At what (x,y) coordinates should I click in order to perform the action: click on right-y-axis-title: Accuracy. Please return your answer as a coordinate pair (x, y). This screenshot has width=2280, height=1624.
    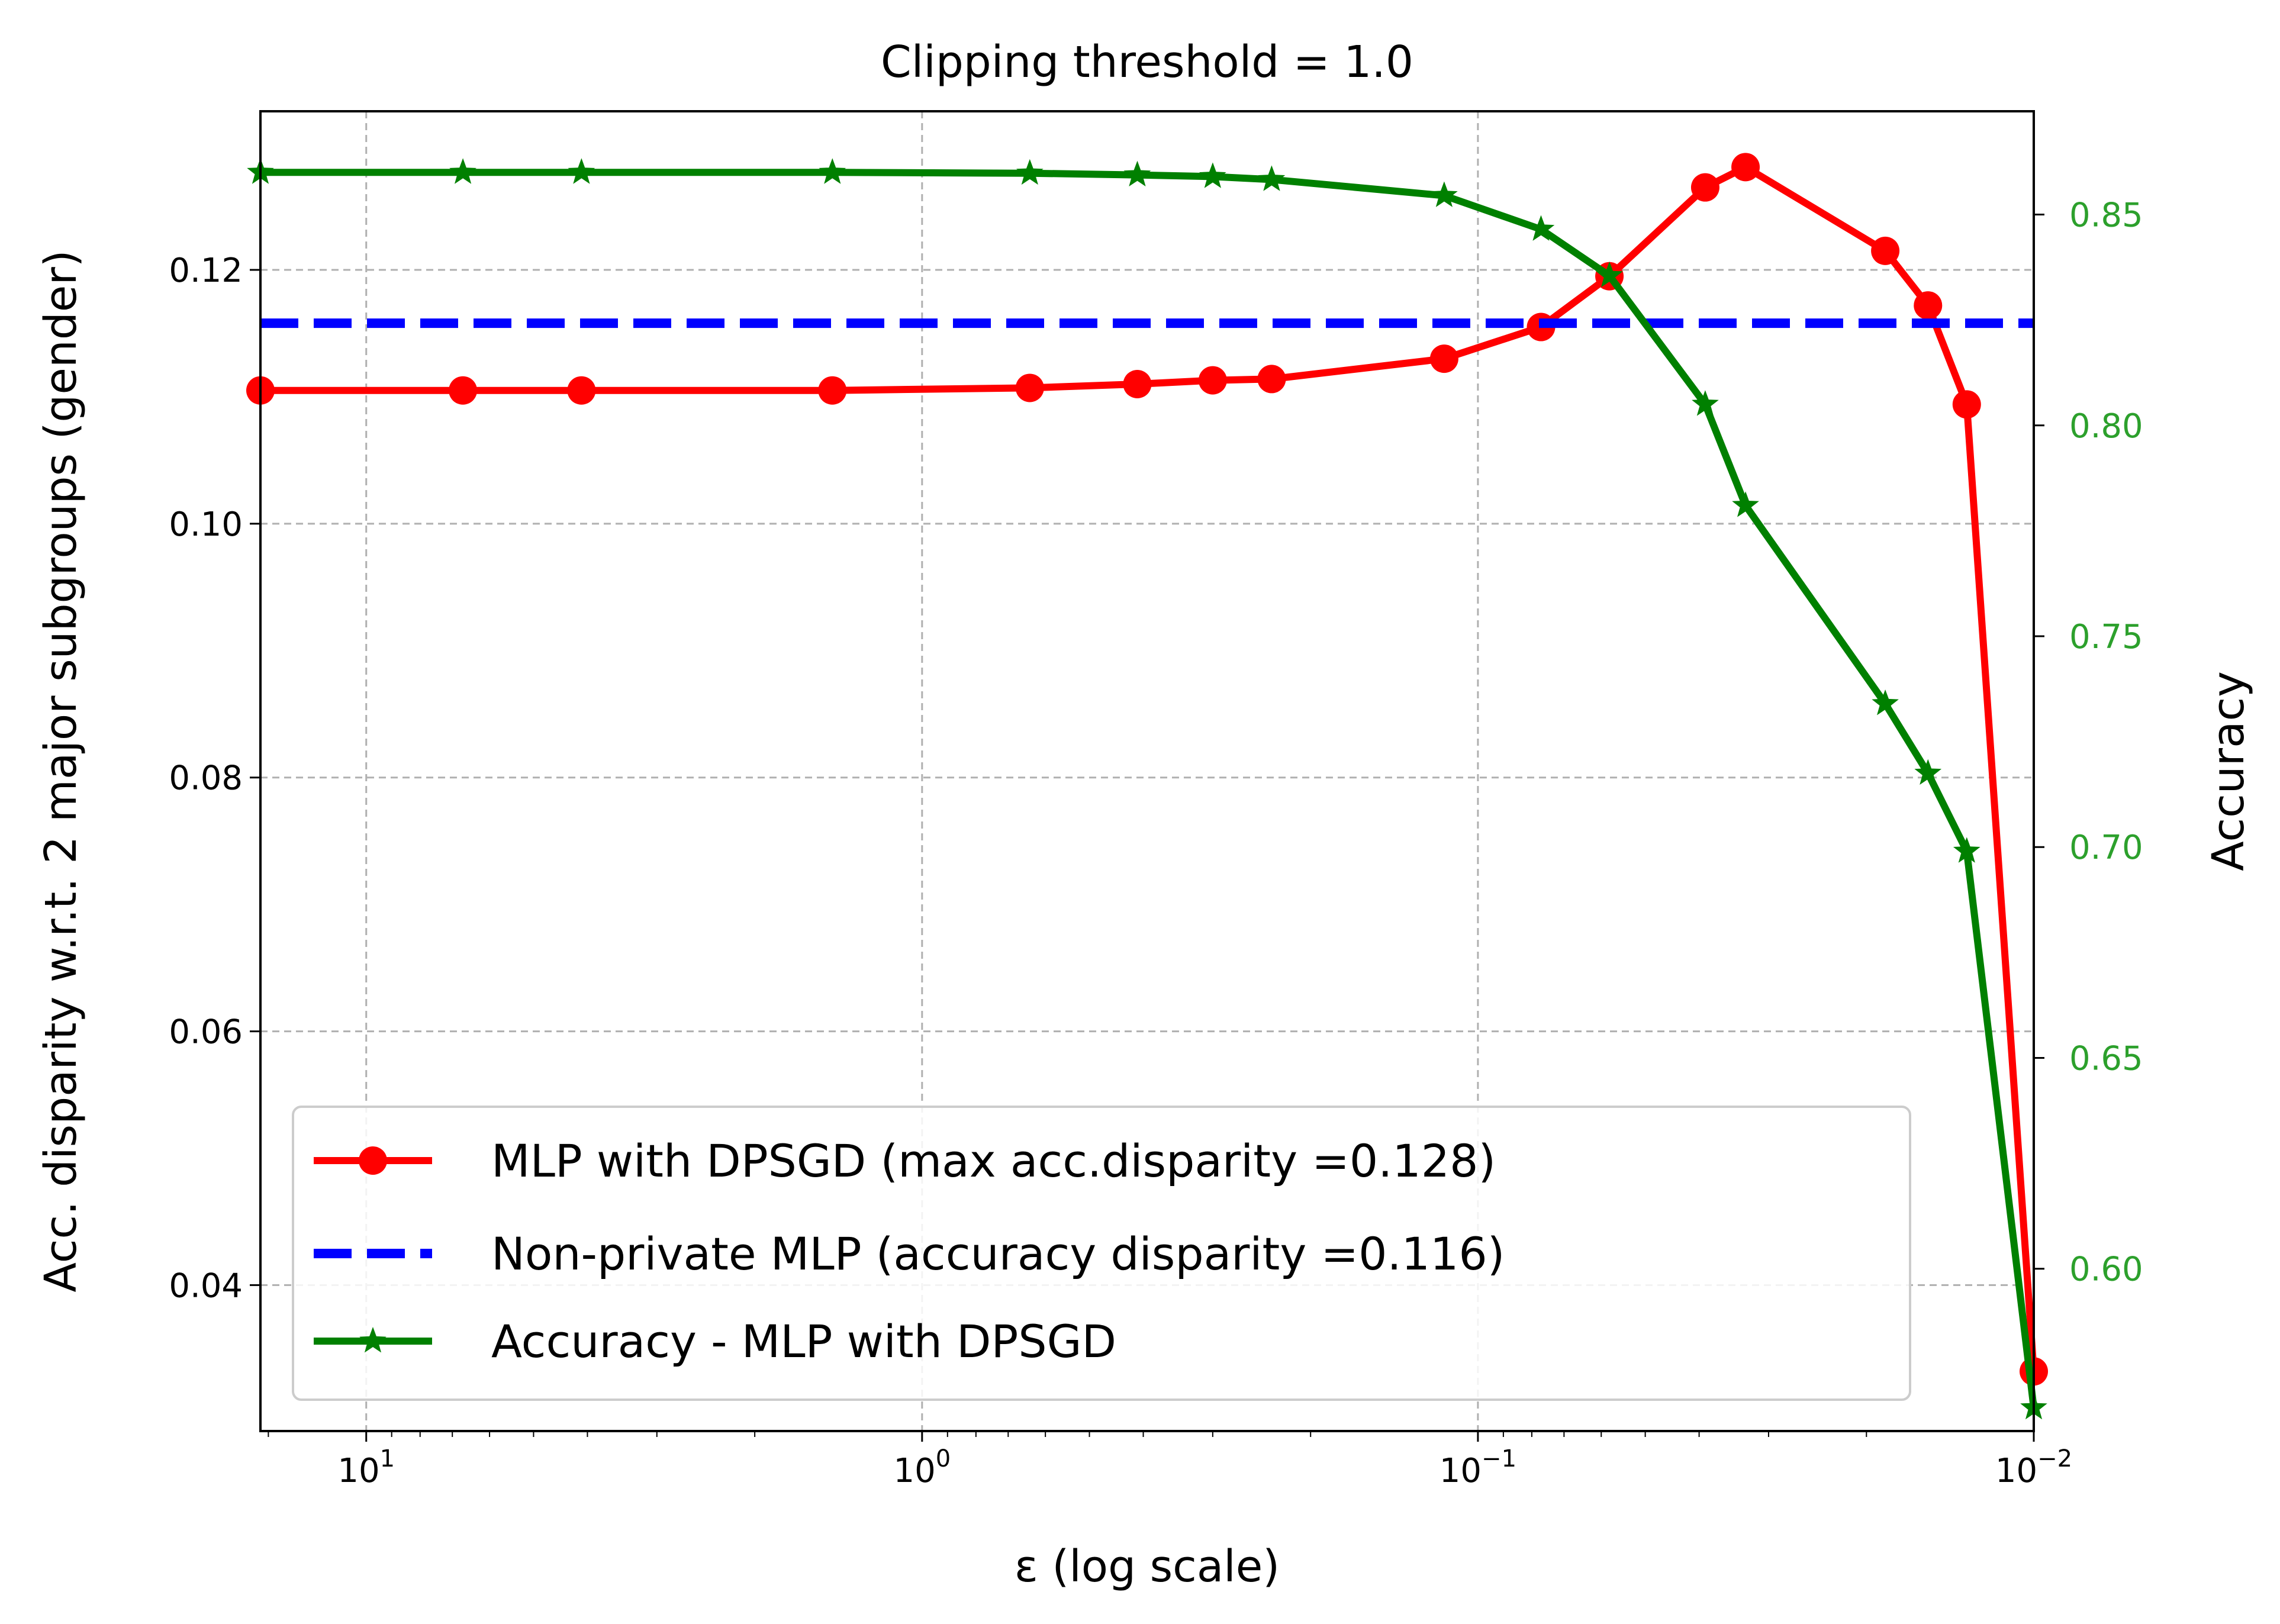
    Looking at the image, I should click on (2228, 771).